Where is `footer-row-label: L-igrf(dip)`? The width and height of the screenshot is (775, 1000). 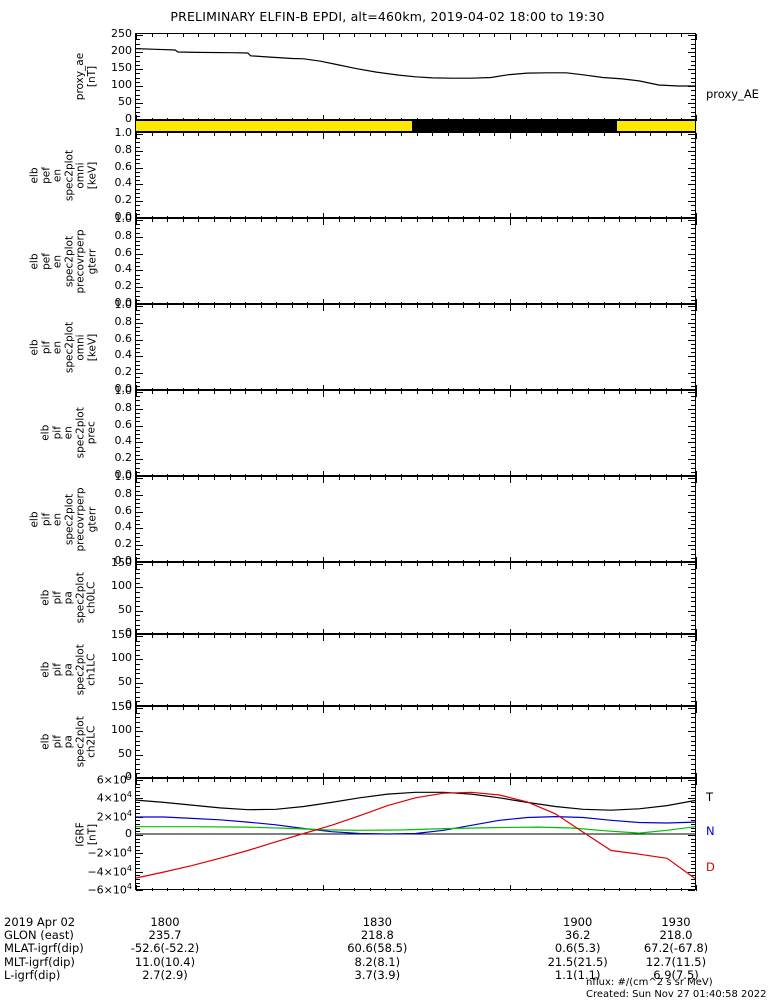 footer-row-label: L-igrf(dip) is located at coordinates (32, 974).